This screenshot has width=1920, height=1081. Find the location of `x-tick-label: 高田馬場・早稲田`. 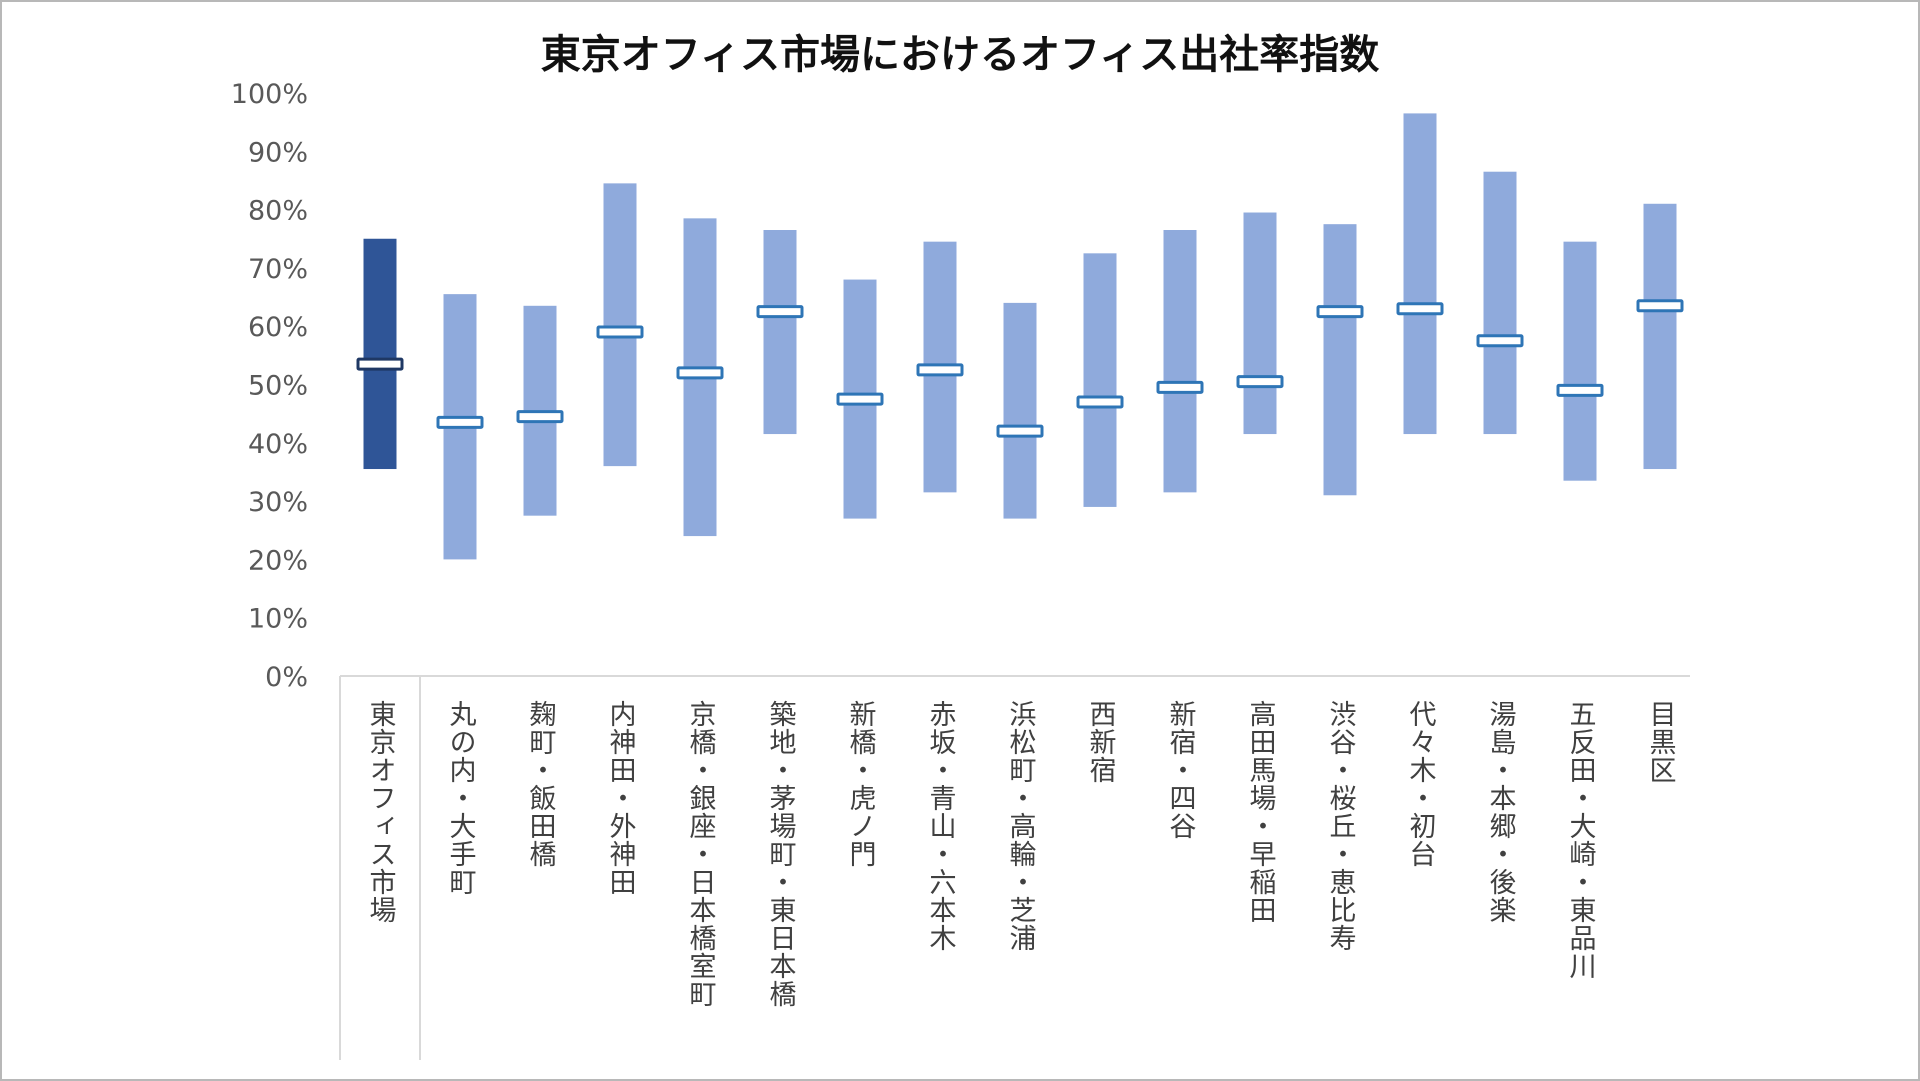

x-tick-label: 高田馬場・早稲田 is located at coordinates (1260, 812).